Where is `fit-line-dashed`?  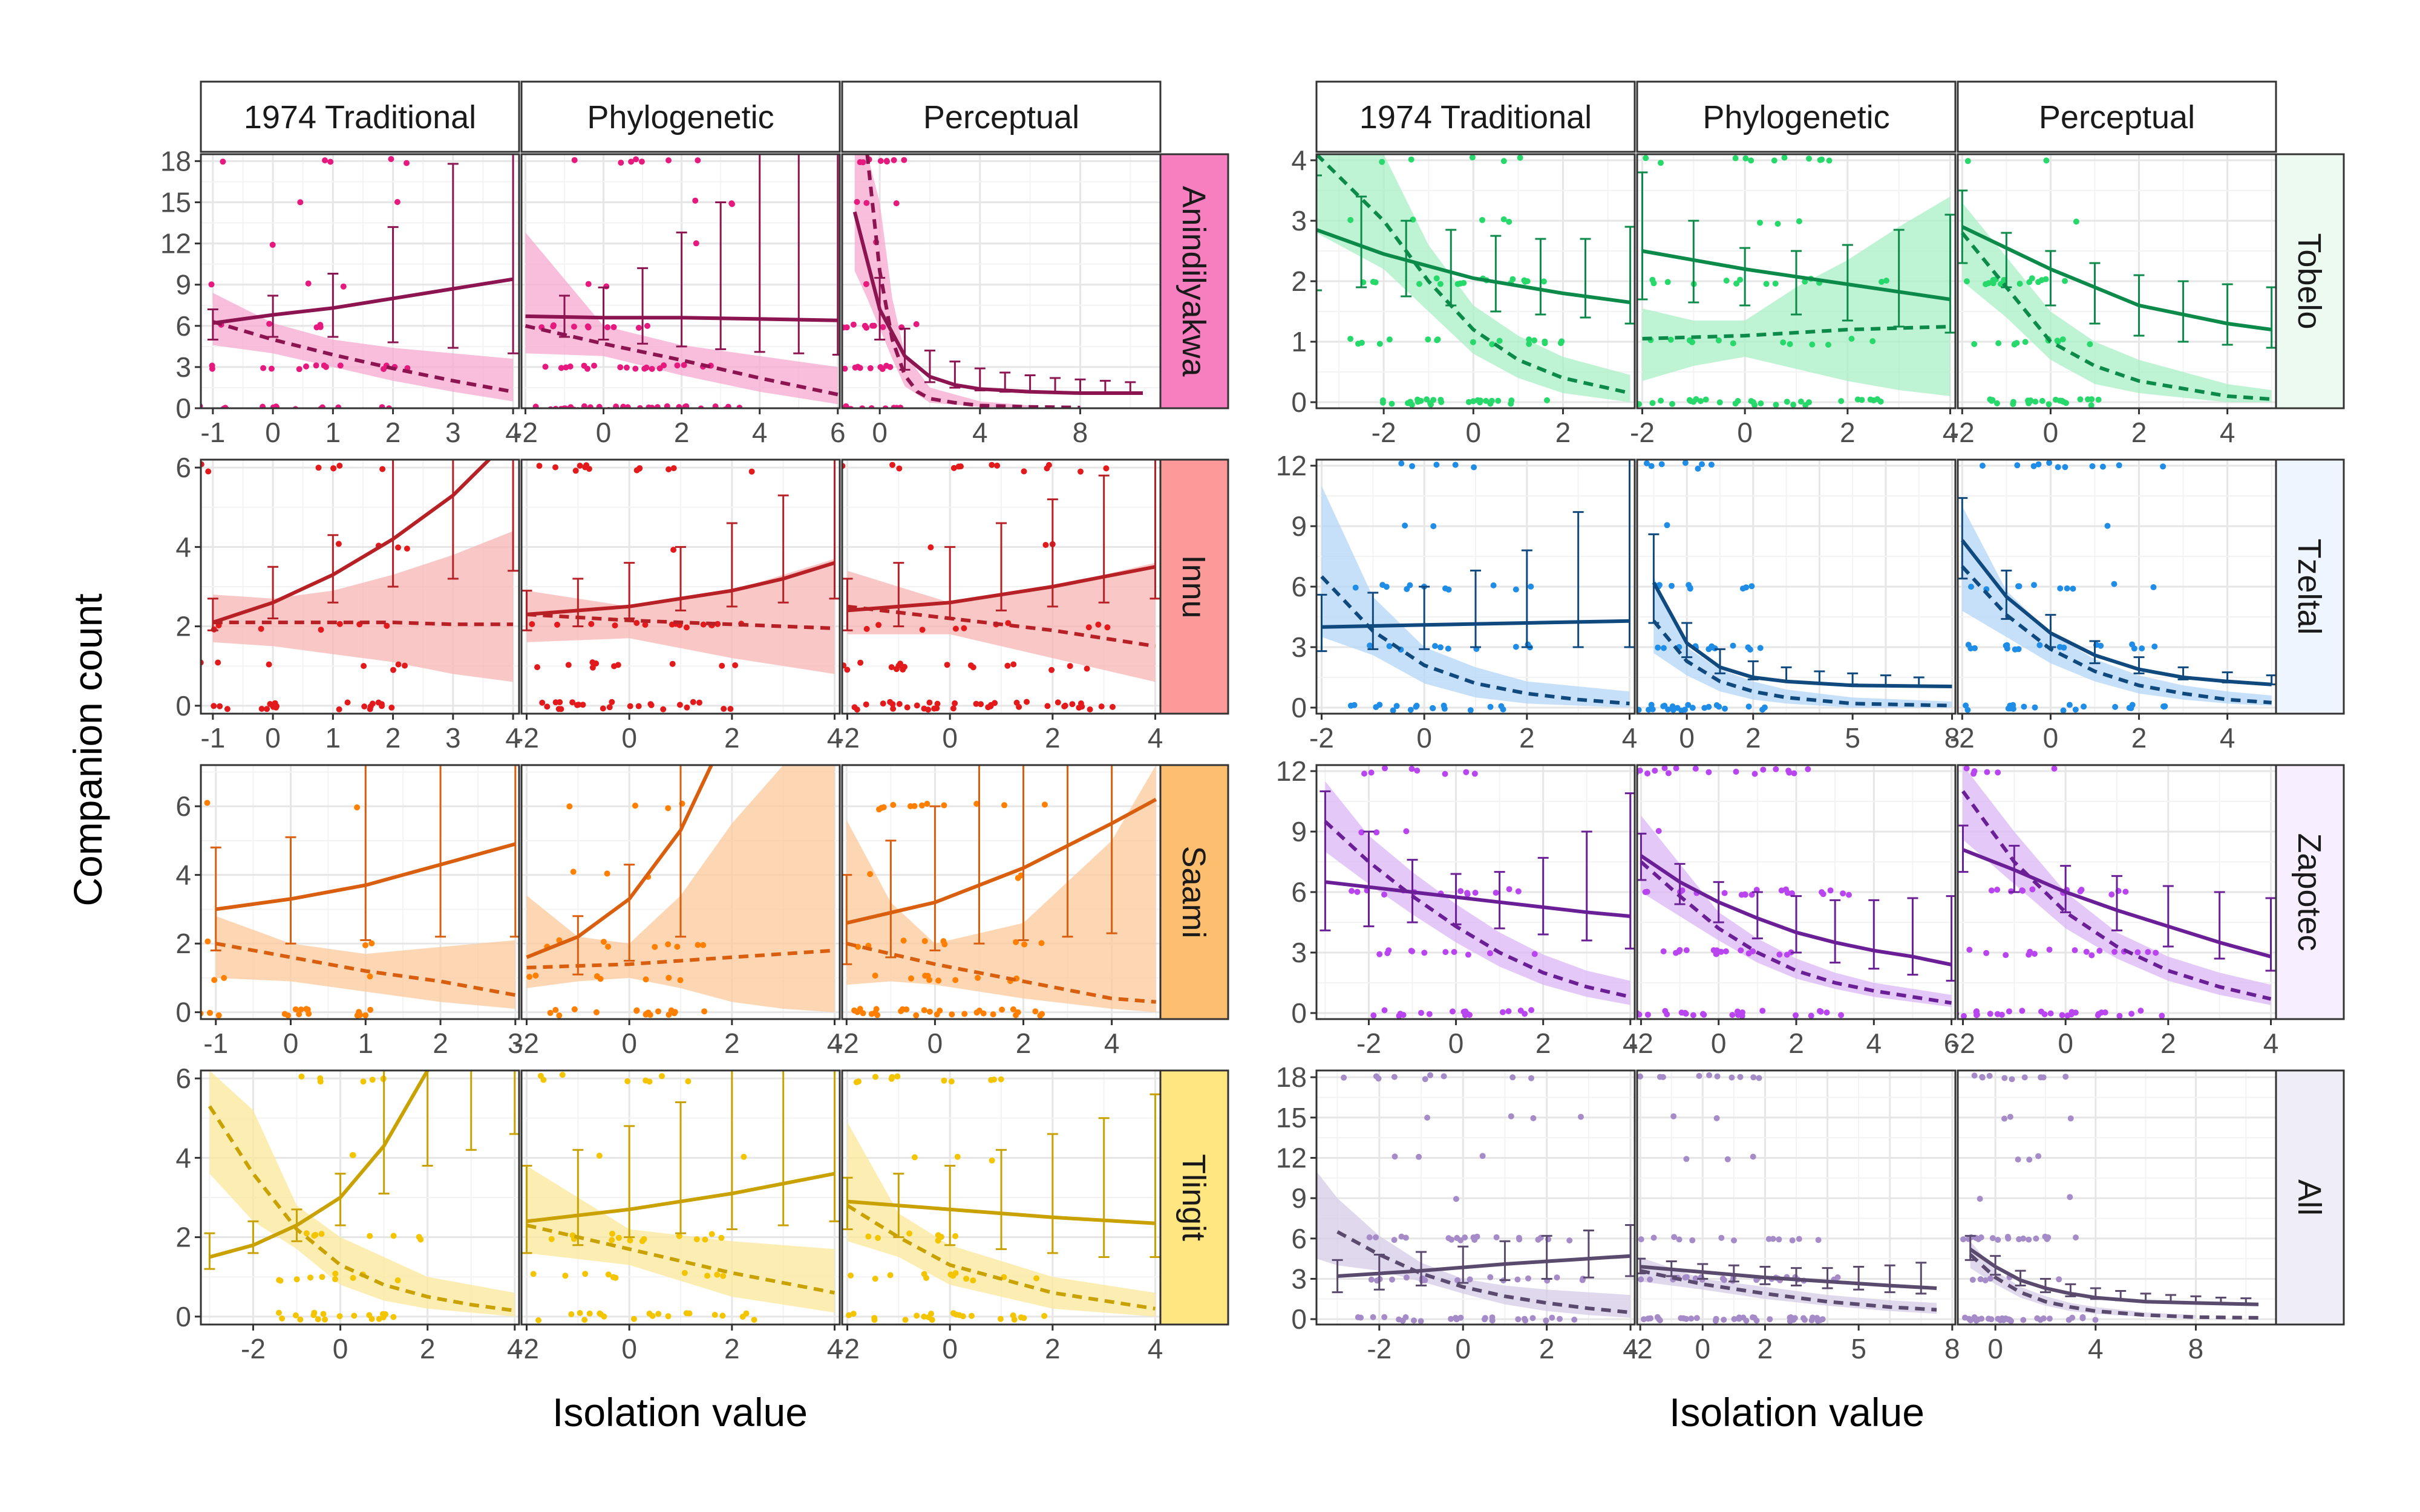 fit-line-dashed is located at coordinates (973, 281).